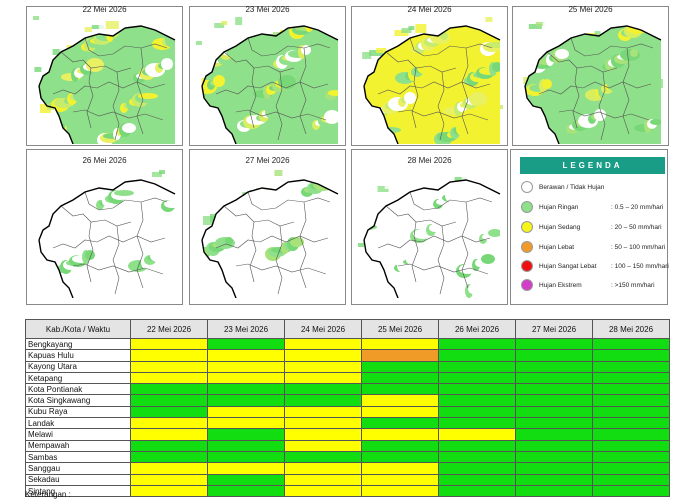 The width and height of the screenshot is (700, 500). What do you see at coordinates (640, 266) in the screenshot?
I see `legend-range: : 100 – 150 mm/hari` at bounding box center [640, 266].